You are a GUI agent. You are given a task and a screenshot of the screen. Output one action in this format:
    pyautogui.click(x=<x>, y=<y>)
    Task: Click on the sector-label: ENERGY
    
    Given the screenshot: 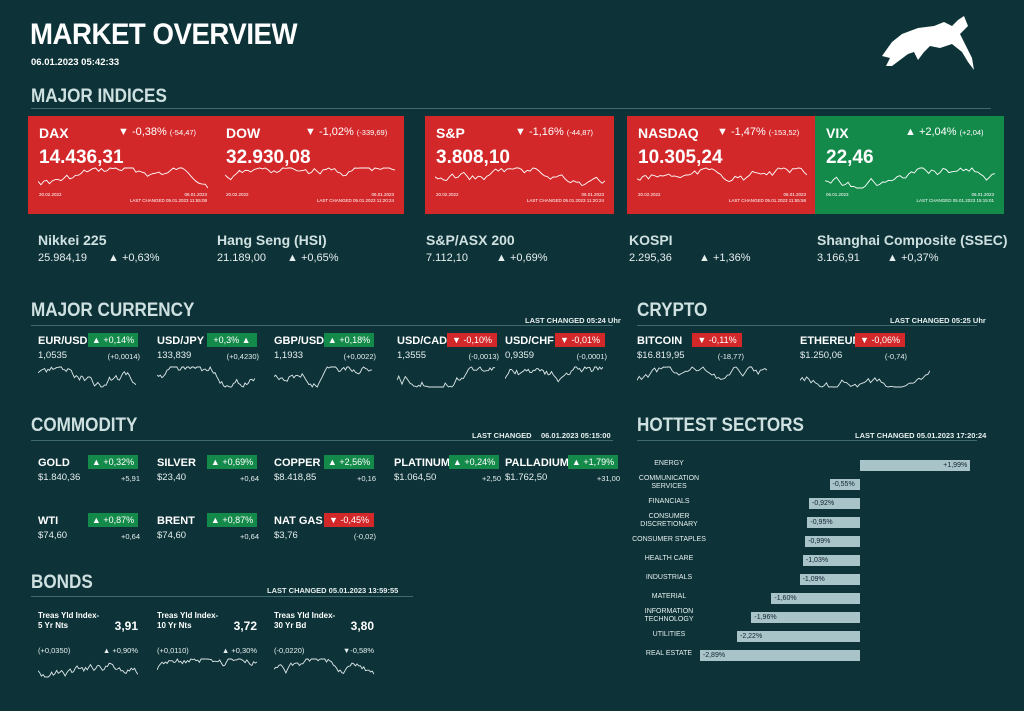 What is the action you would take?
    pyautogui.click(x=669, y=463)
    